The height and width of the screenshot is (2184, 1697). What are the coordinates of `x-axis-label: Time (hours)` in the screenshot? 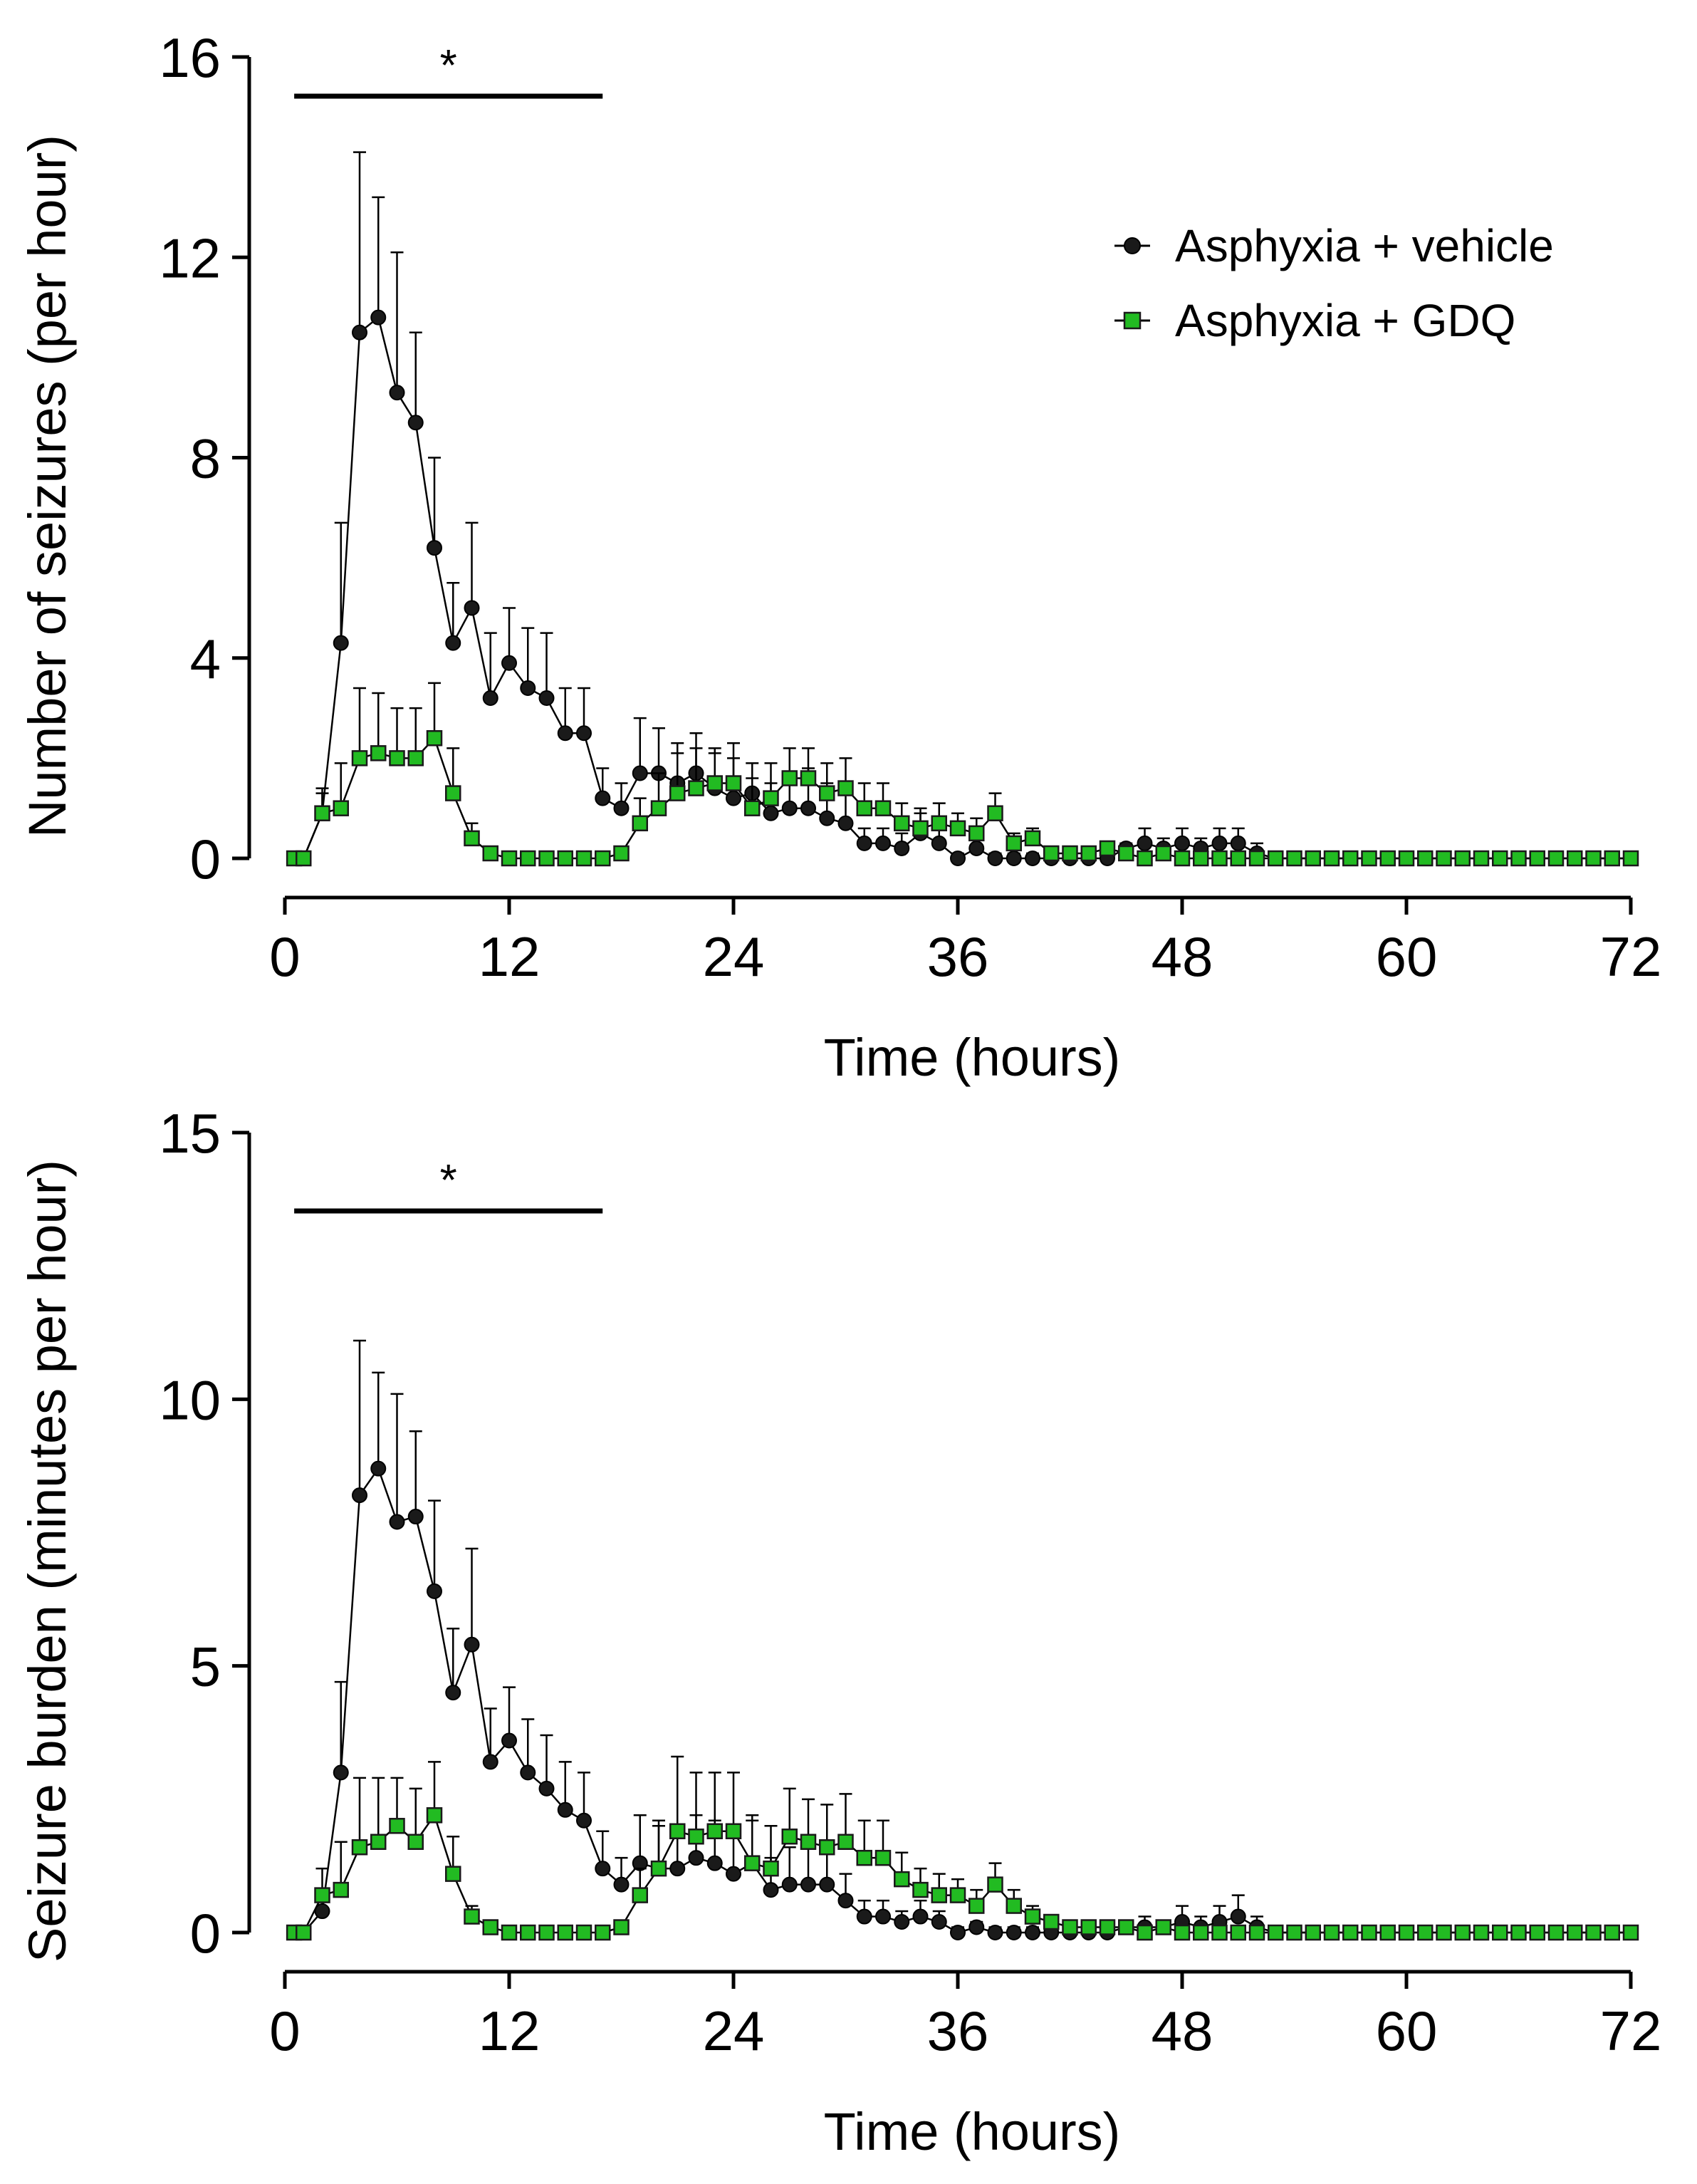 It's located at (972, 2131).